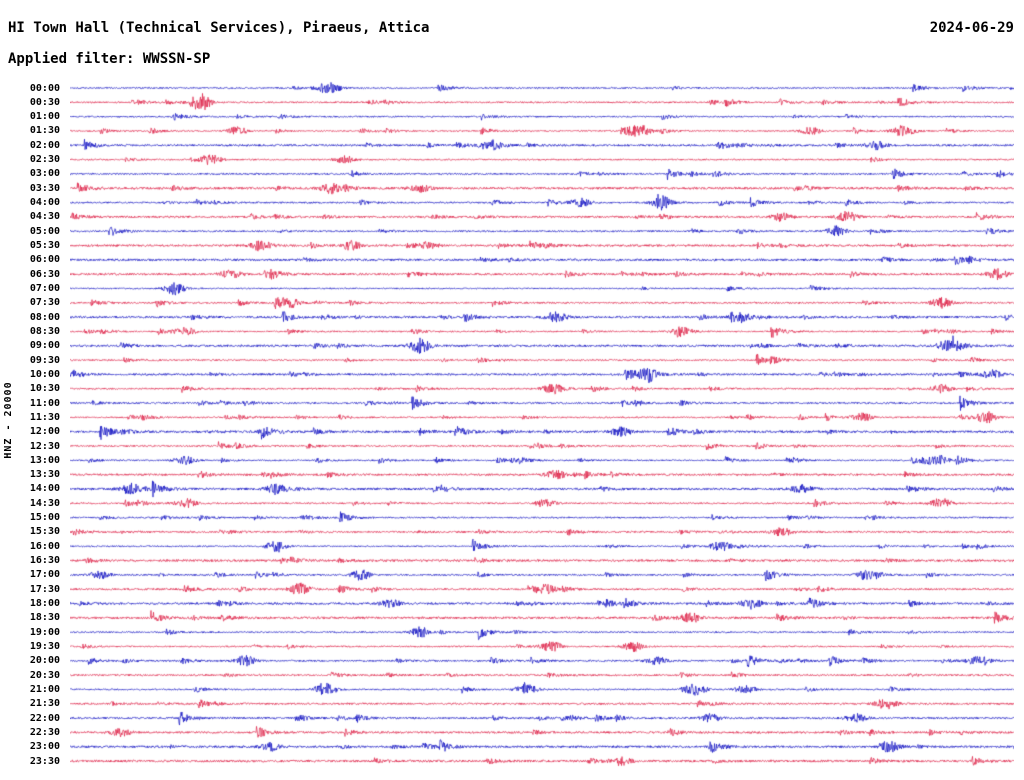 The image size is (1024, 780). I want to click on time-label: 05:00, so click(44, 231).